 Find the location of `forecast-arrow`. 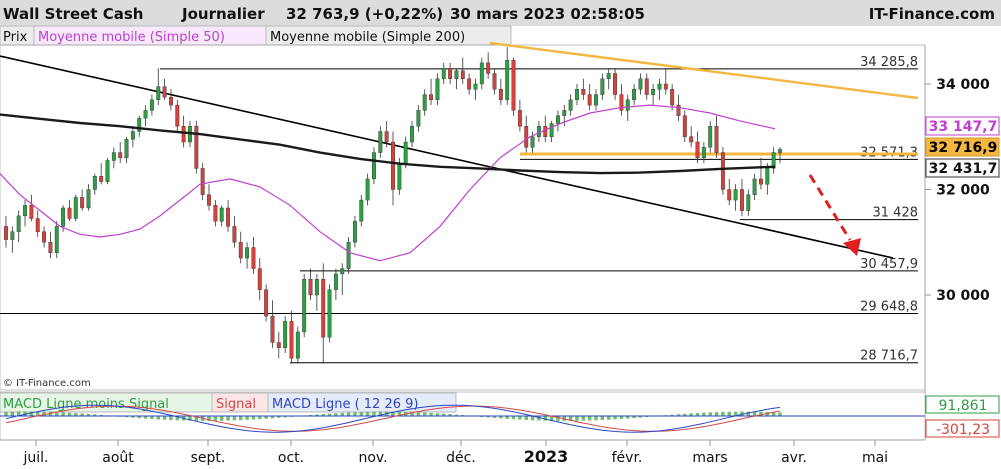

forecast-arrow is located at coordinates (834, 215).